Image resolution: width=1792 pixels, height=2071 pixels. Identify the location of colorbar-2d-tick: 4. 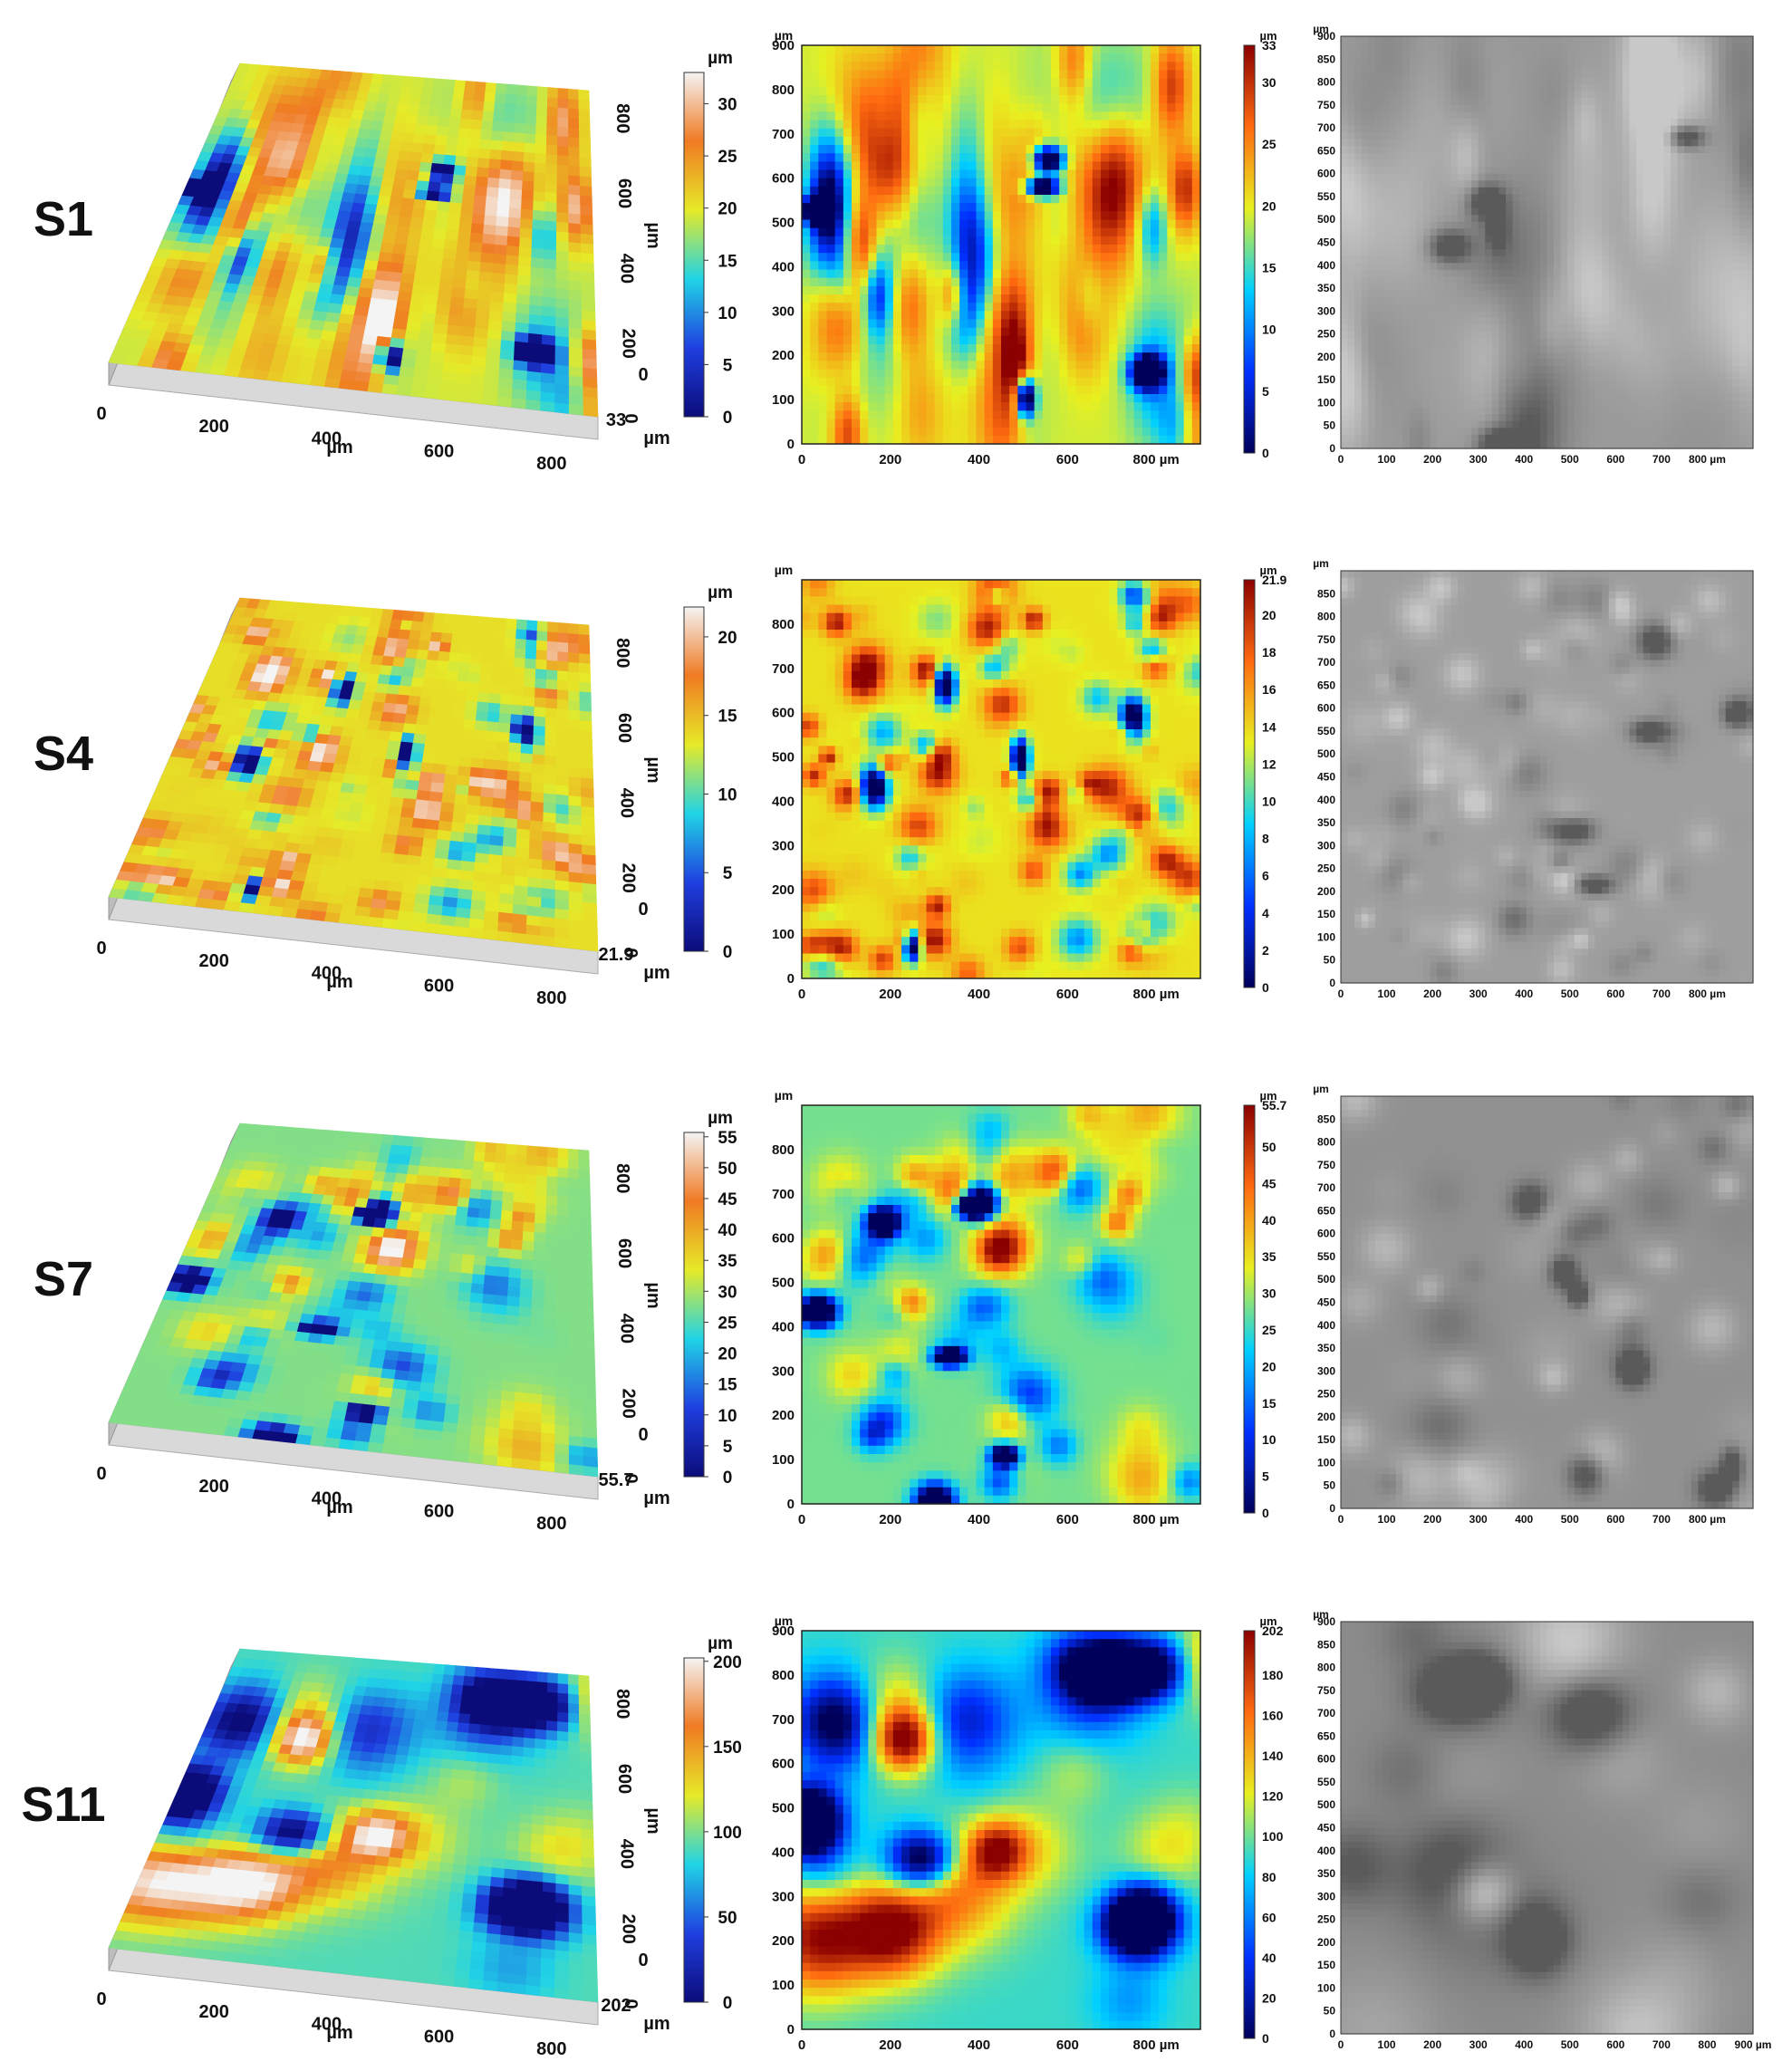
(1265, 913).